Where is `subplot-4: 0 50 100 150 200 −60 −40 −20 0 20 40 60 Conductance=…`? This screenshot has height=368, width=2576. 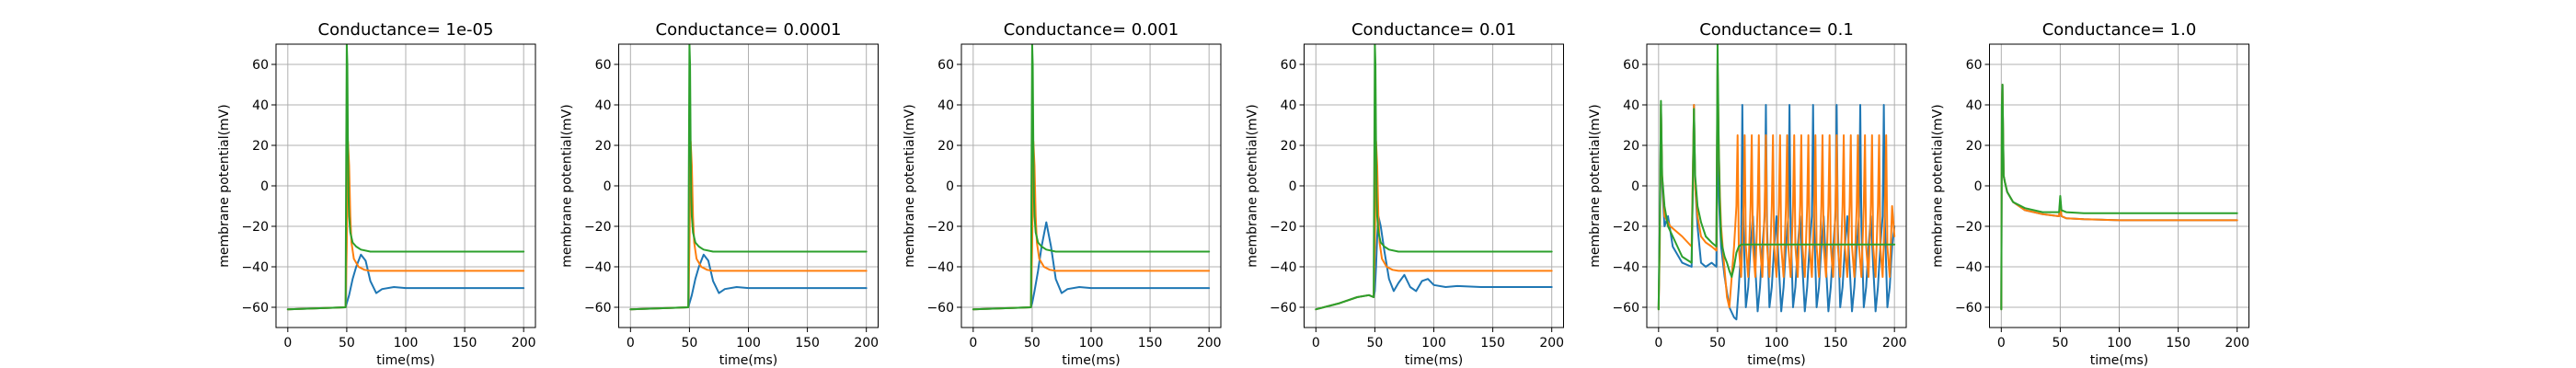 subplot-4: 0 50 100 150 200 −60 −40 −20 0 20 40 60 Conductance=… is located at coordinates (1405, 194).